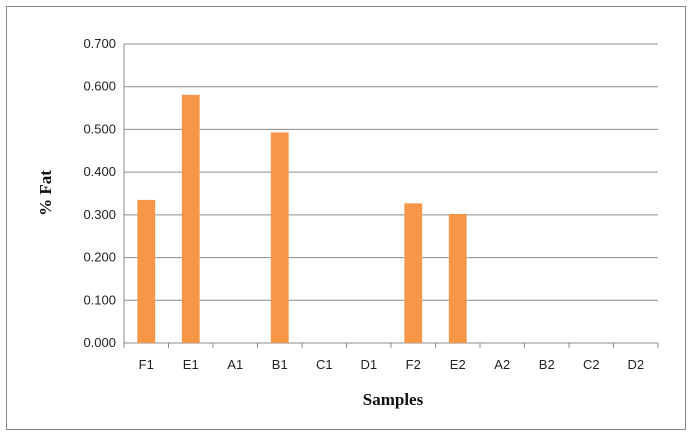  I want to click on bar-b1, so click(279, 237).